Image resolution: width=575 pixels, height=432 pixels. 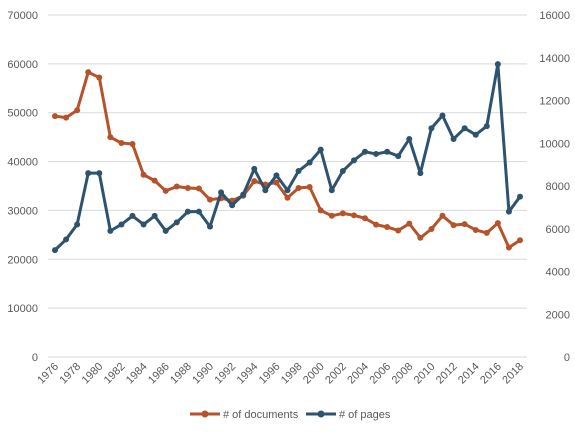 What do you see at coordinates (558, 187) in the screenshot?
I see `right-tick-label: 8000` at bounding box center [558, 187].